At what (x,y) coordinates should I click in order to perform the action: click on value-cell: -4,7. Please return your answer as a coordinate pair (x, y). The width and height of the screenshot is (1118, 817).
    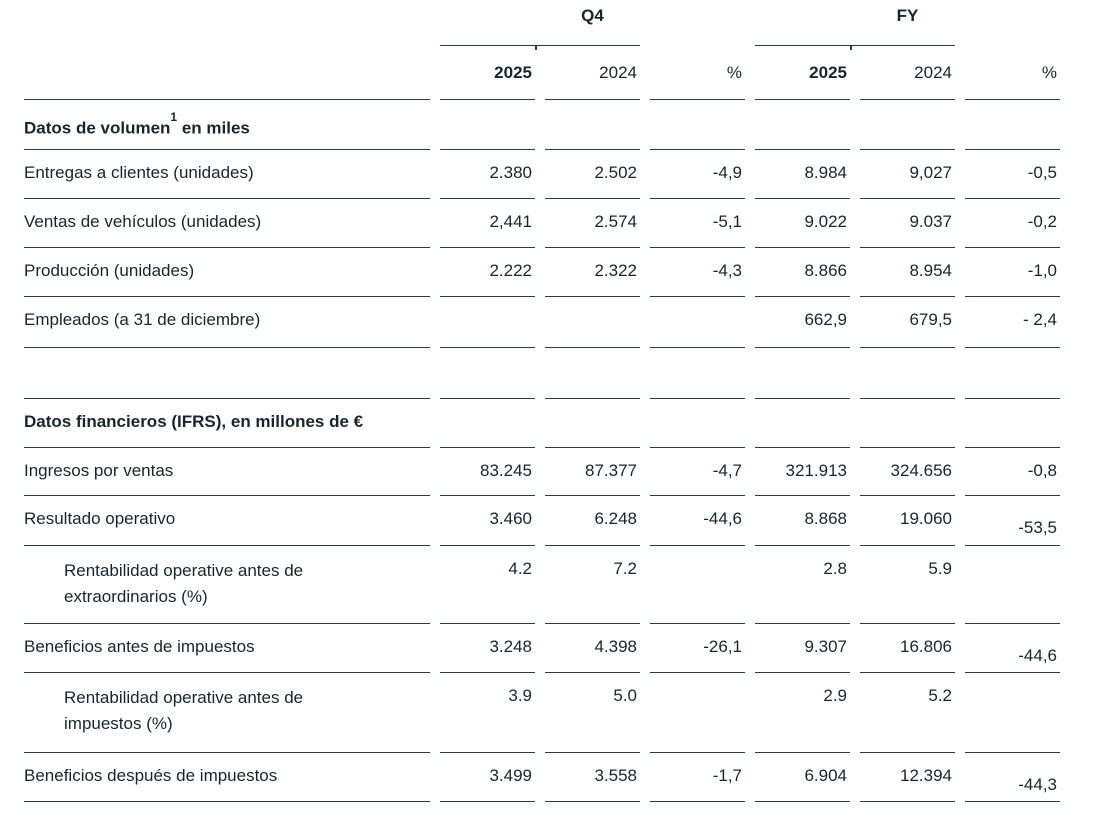
    Looking at the image, I should click on (697, 471).